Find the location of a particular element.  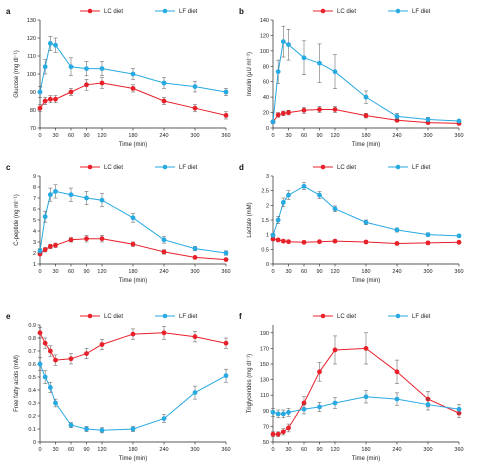

y-tick-label: 80 is located at coordinates (266, 67).